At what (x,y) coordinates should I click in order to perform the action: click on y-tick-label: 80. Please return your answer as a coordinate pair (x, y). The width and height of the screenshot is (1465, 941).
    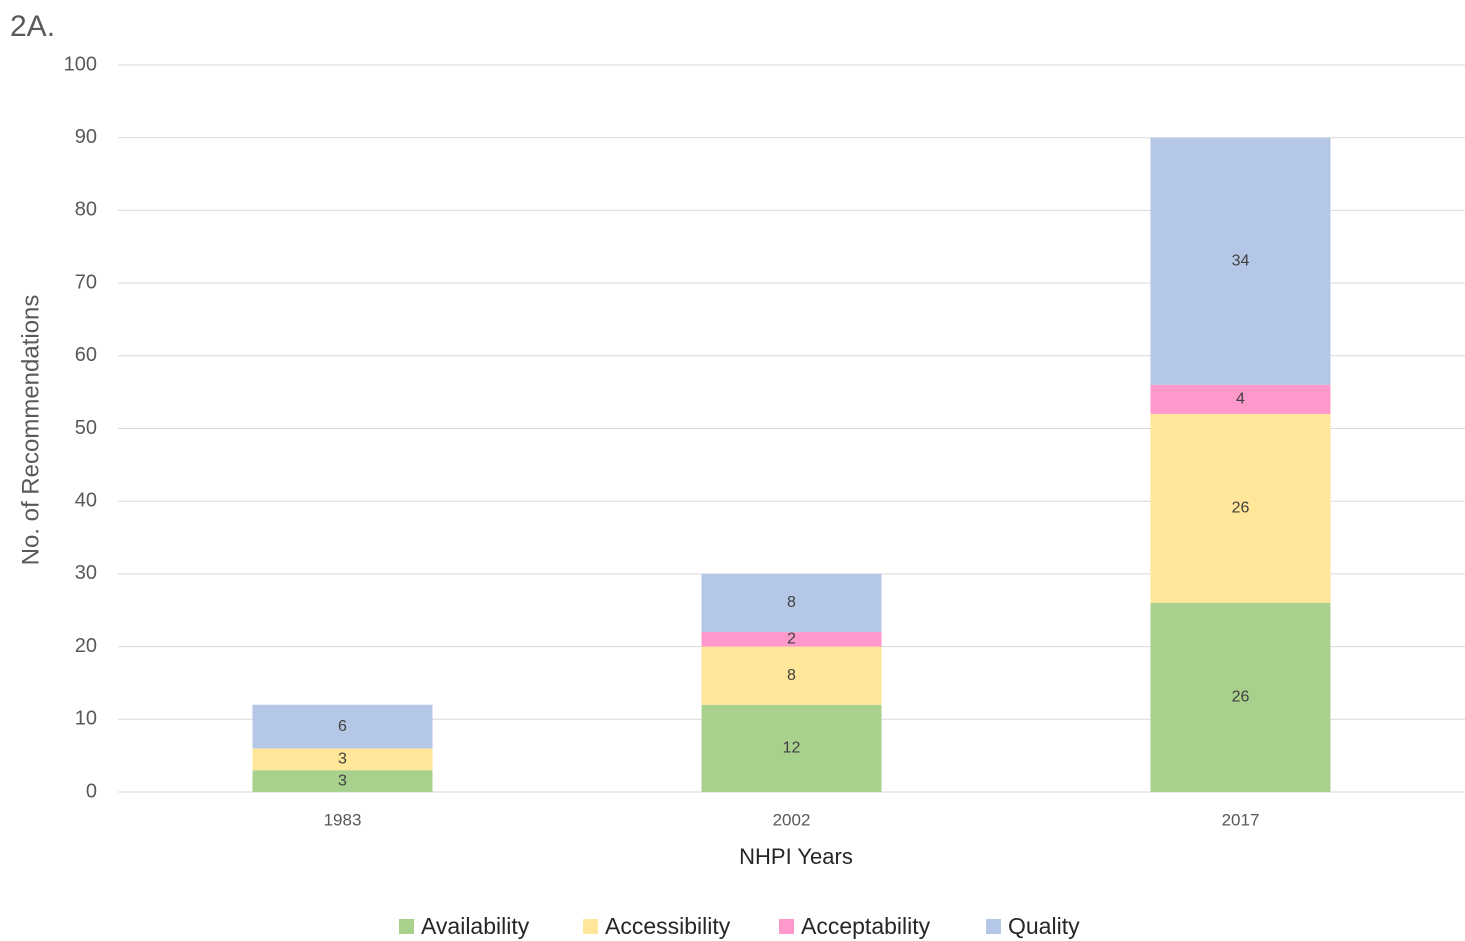
    Looking at the image, I should click on (86, 210).